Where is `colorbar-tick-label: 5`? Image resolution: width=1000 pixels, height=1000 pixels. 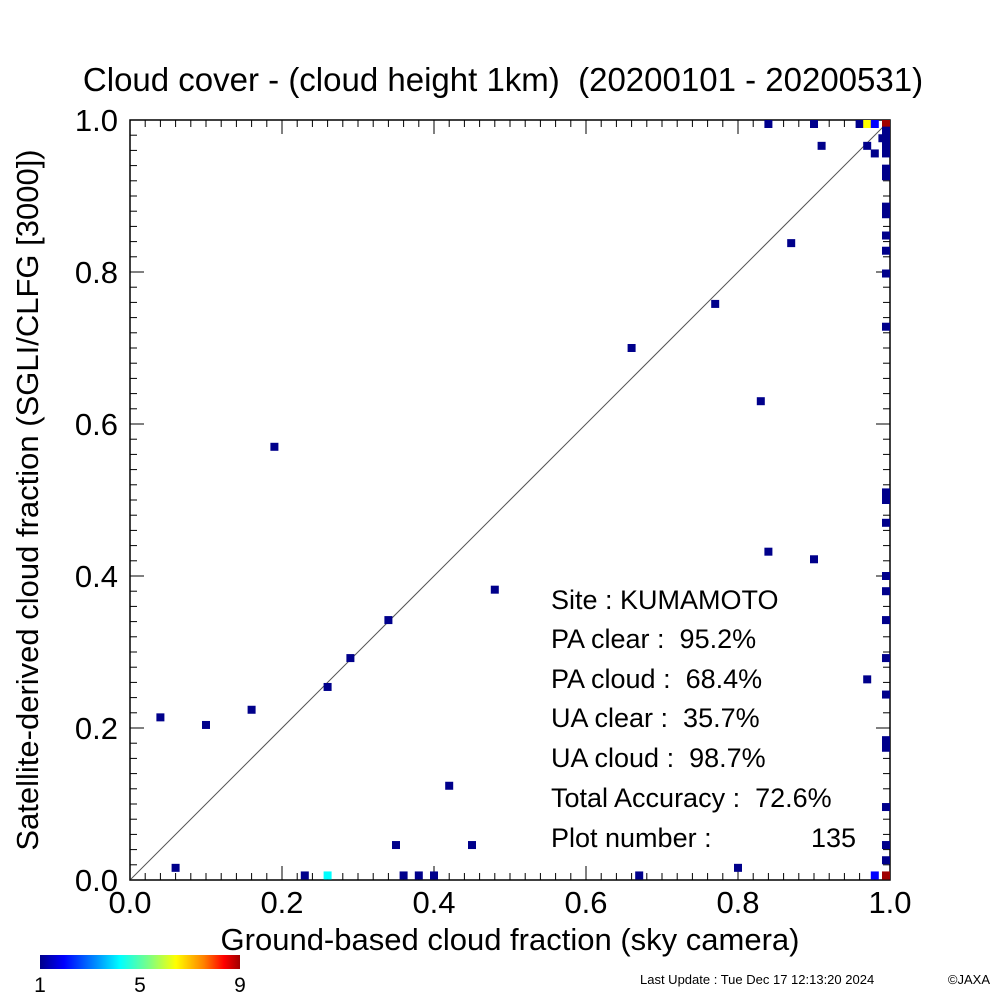
colorbar-tick-label: 5 is located at coordinates (140, 985).